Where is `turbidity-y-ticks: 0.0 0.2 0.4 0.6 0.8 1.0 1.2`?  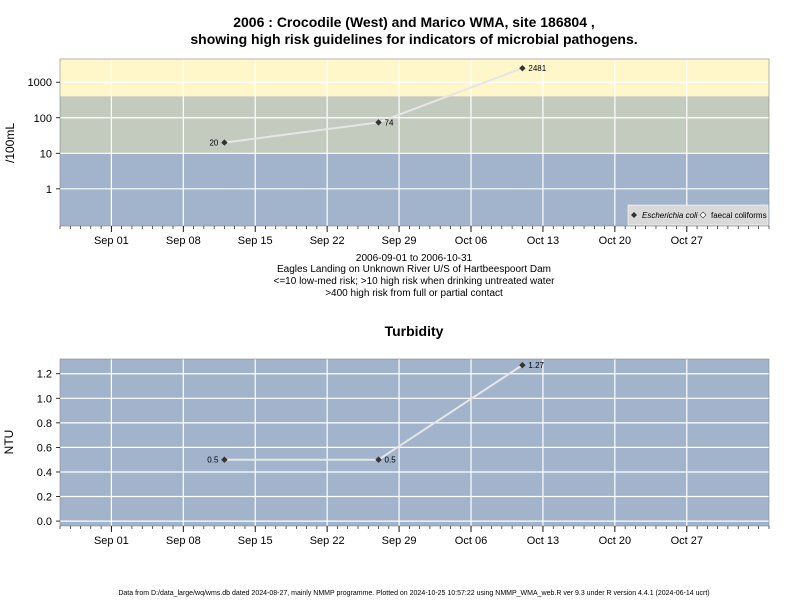 turbidity-y-ticks: 0.0 0.2 0.4 0.6 0.8 1.0 1.2 is located at coordinates (48, 448).